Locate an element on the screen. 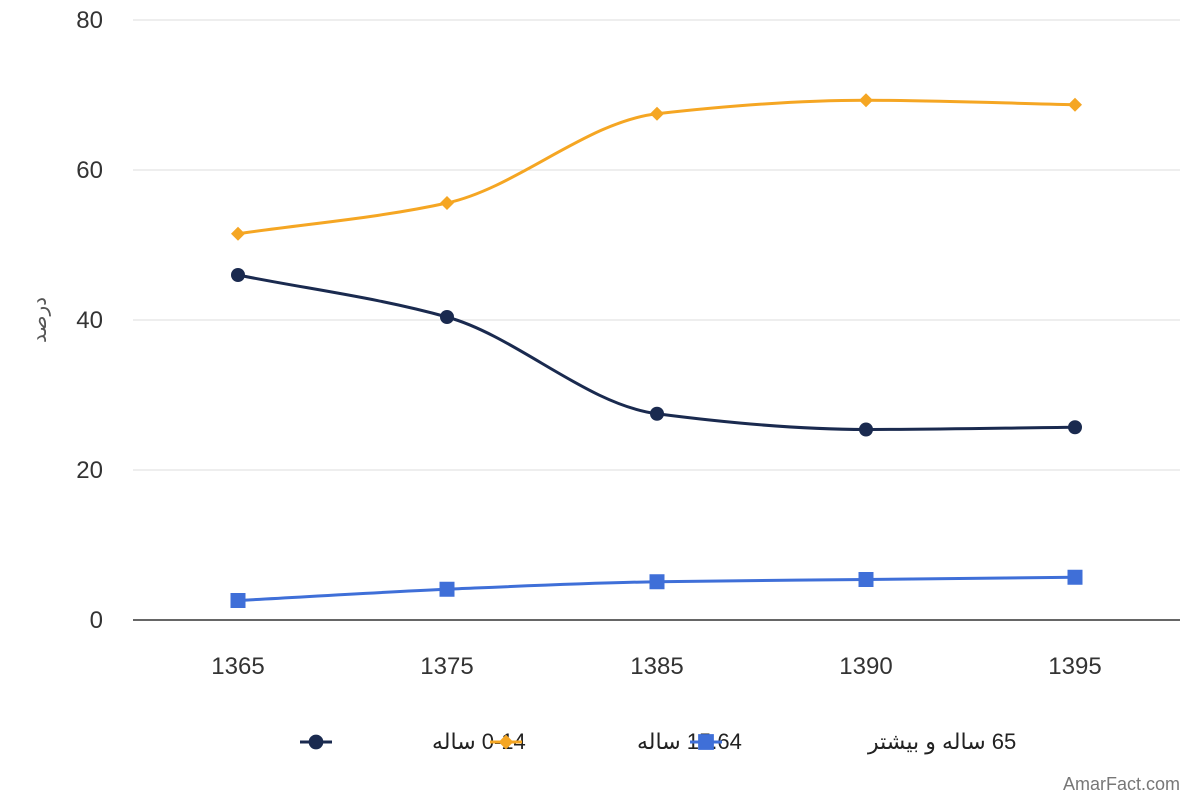 This screenshot has height=805, width=1200. x-tick-label: 1390 is located at coordinates (865, 666).